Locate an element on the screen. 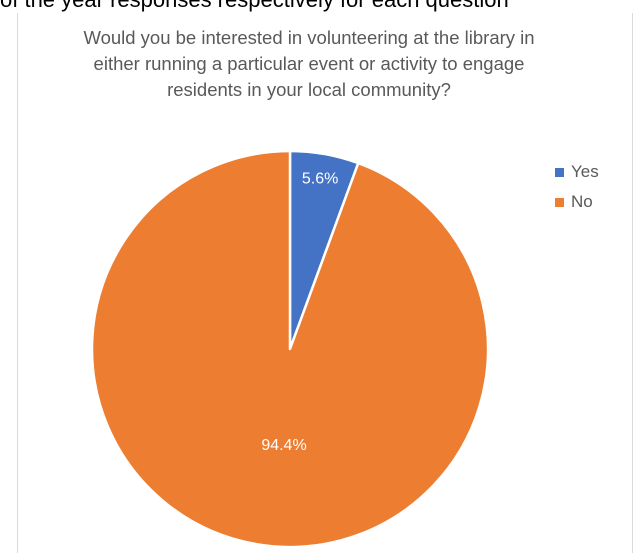 The height and width of the screenshot is (553, 643). legend: Yes No is located at coordinates (577, 187).